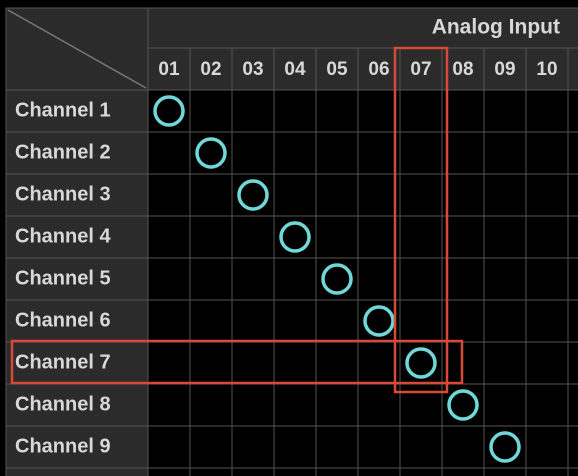 The image size is (578, 476). I want to click on column-label: 10, so click(546, 69).